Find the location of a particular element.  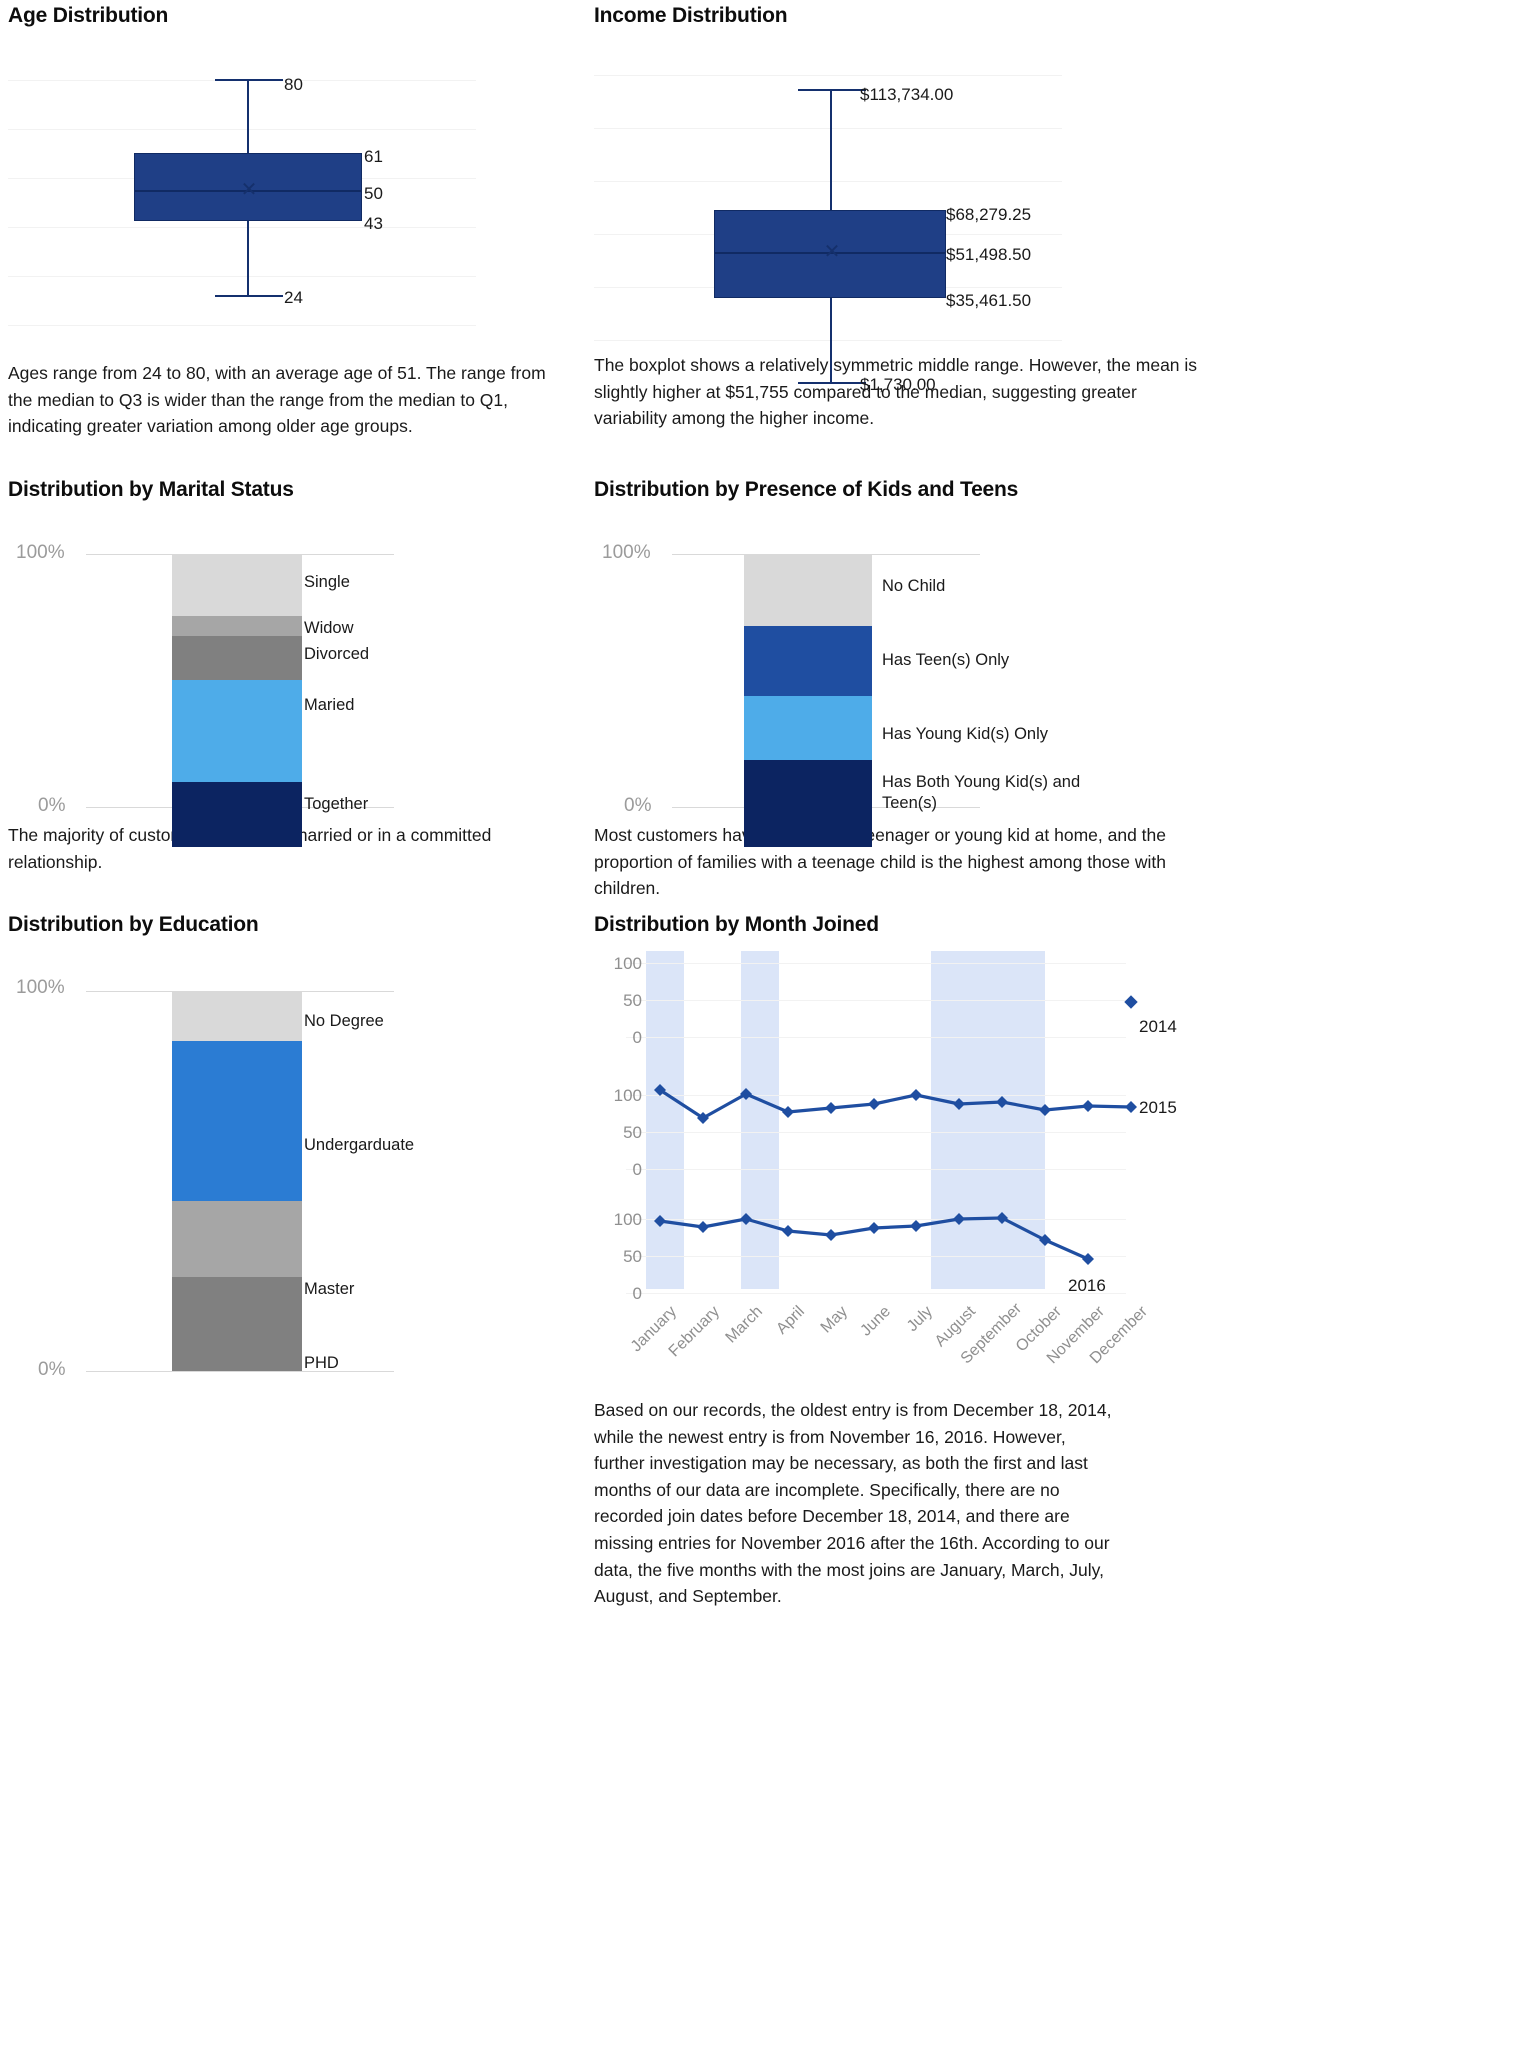

education-segment-phd is located at coordinates (237, 1324).